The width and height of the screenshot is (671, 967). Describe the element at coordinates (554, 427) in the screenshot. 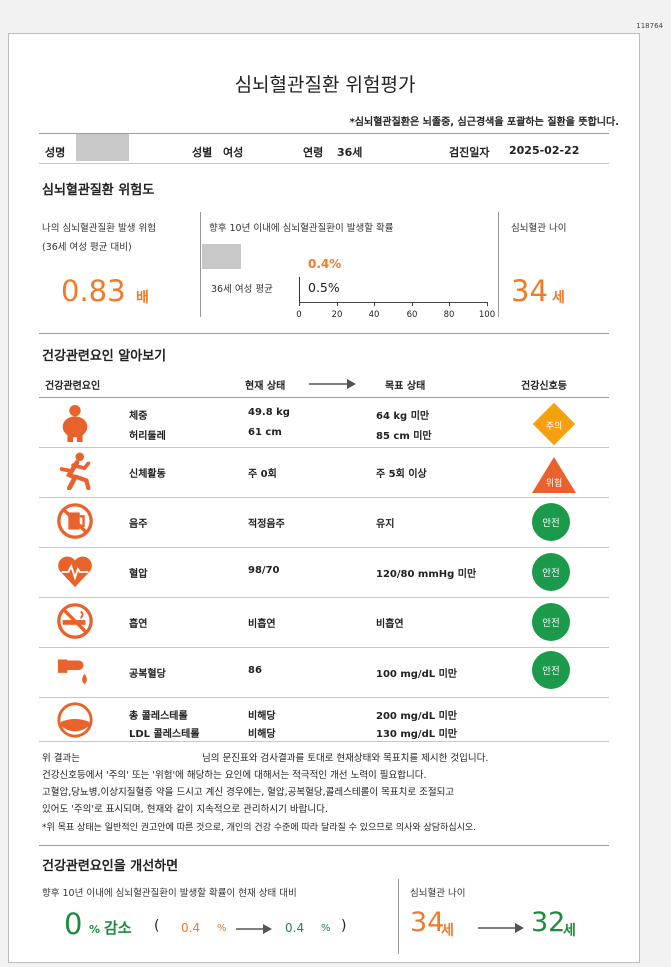

I see `caution-badge-label: 주의` at that location.